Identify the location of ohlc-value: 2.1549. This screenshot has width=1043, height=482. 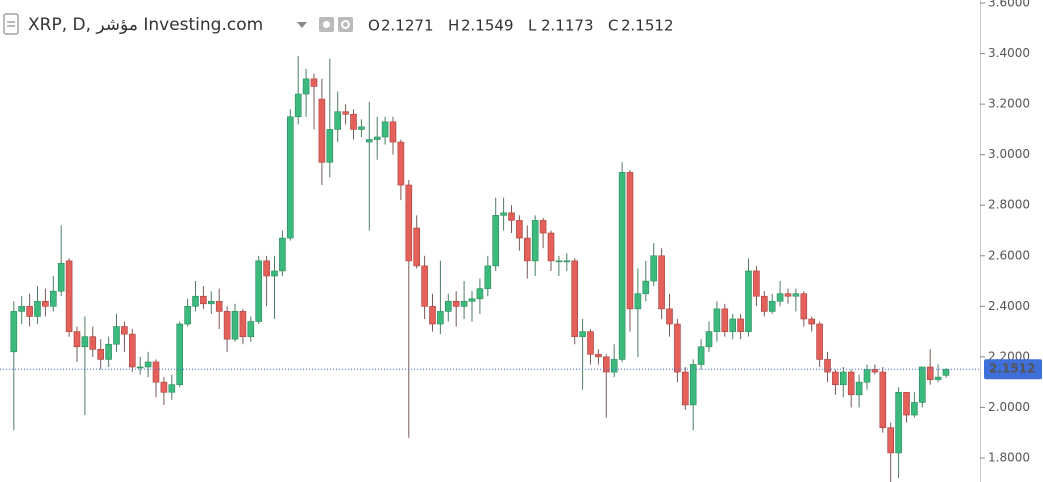
(487, 26).